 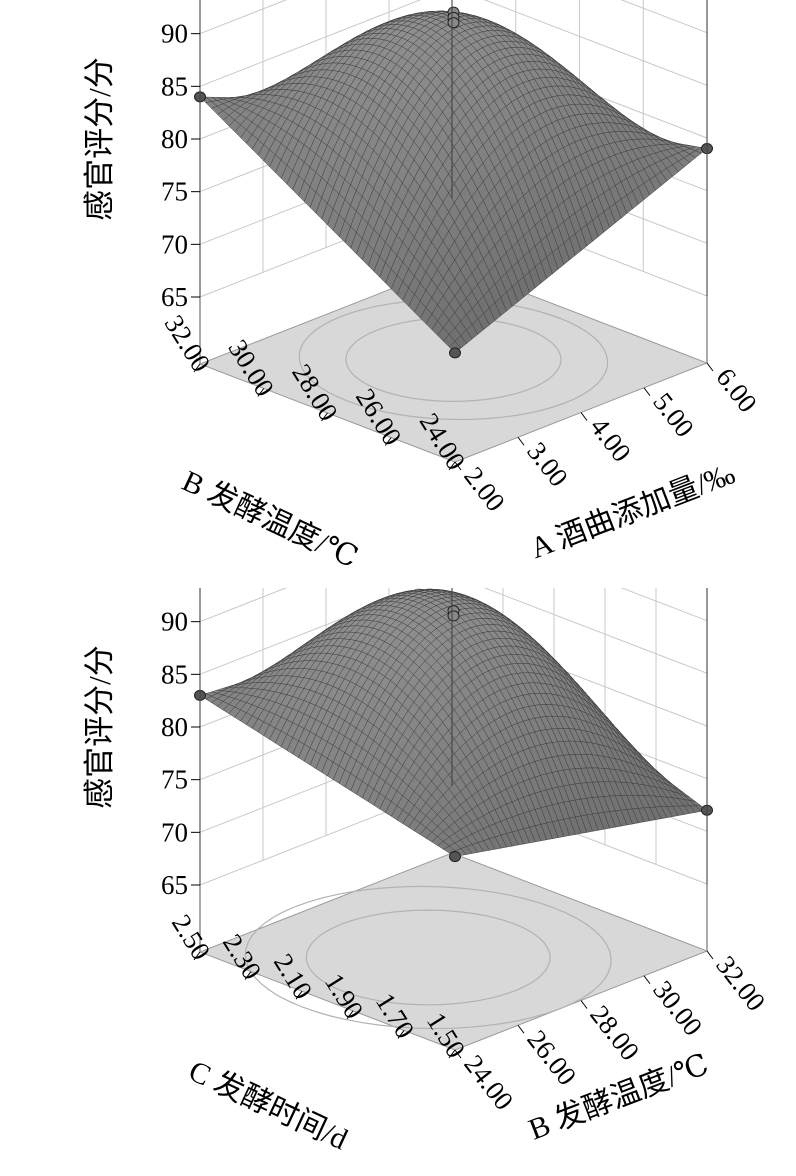 What do you see at coordinates (610, 440) in the screenshot?
I see `x-tick-label: 4.00` at bounding box center [610, 440].